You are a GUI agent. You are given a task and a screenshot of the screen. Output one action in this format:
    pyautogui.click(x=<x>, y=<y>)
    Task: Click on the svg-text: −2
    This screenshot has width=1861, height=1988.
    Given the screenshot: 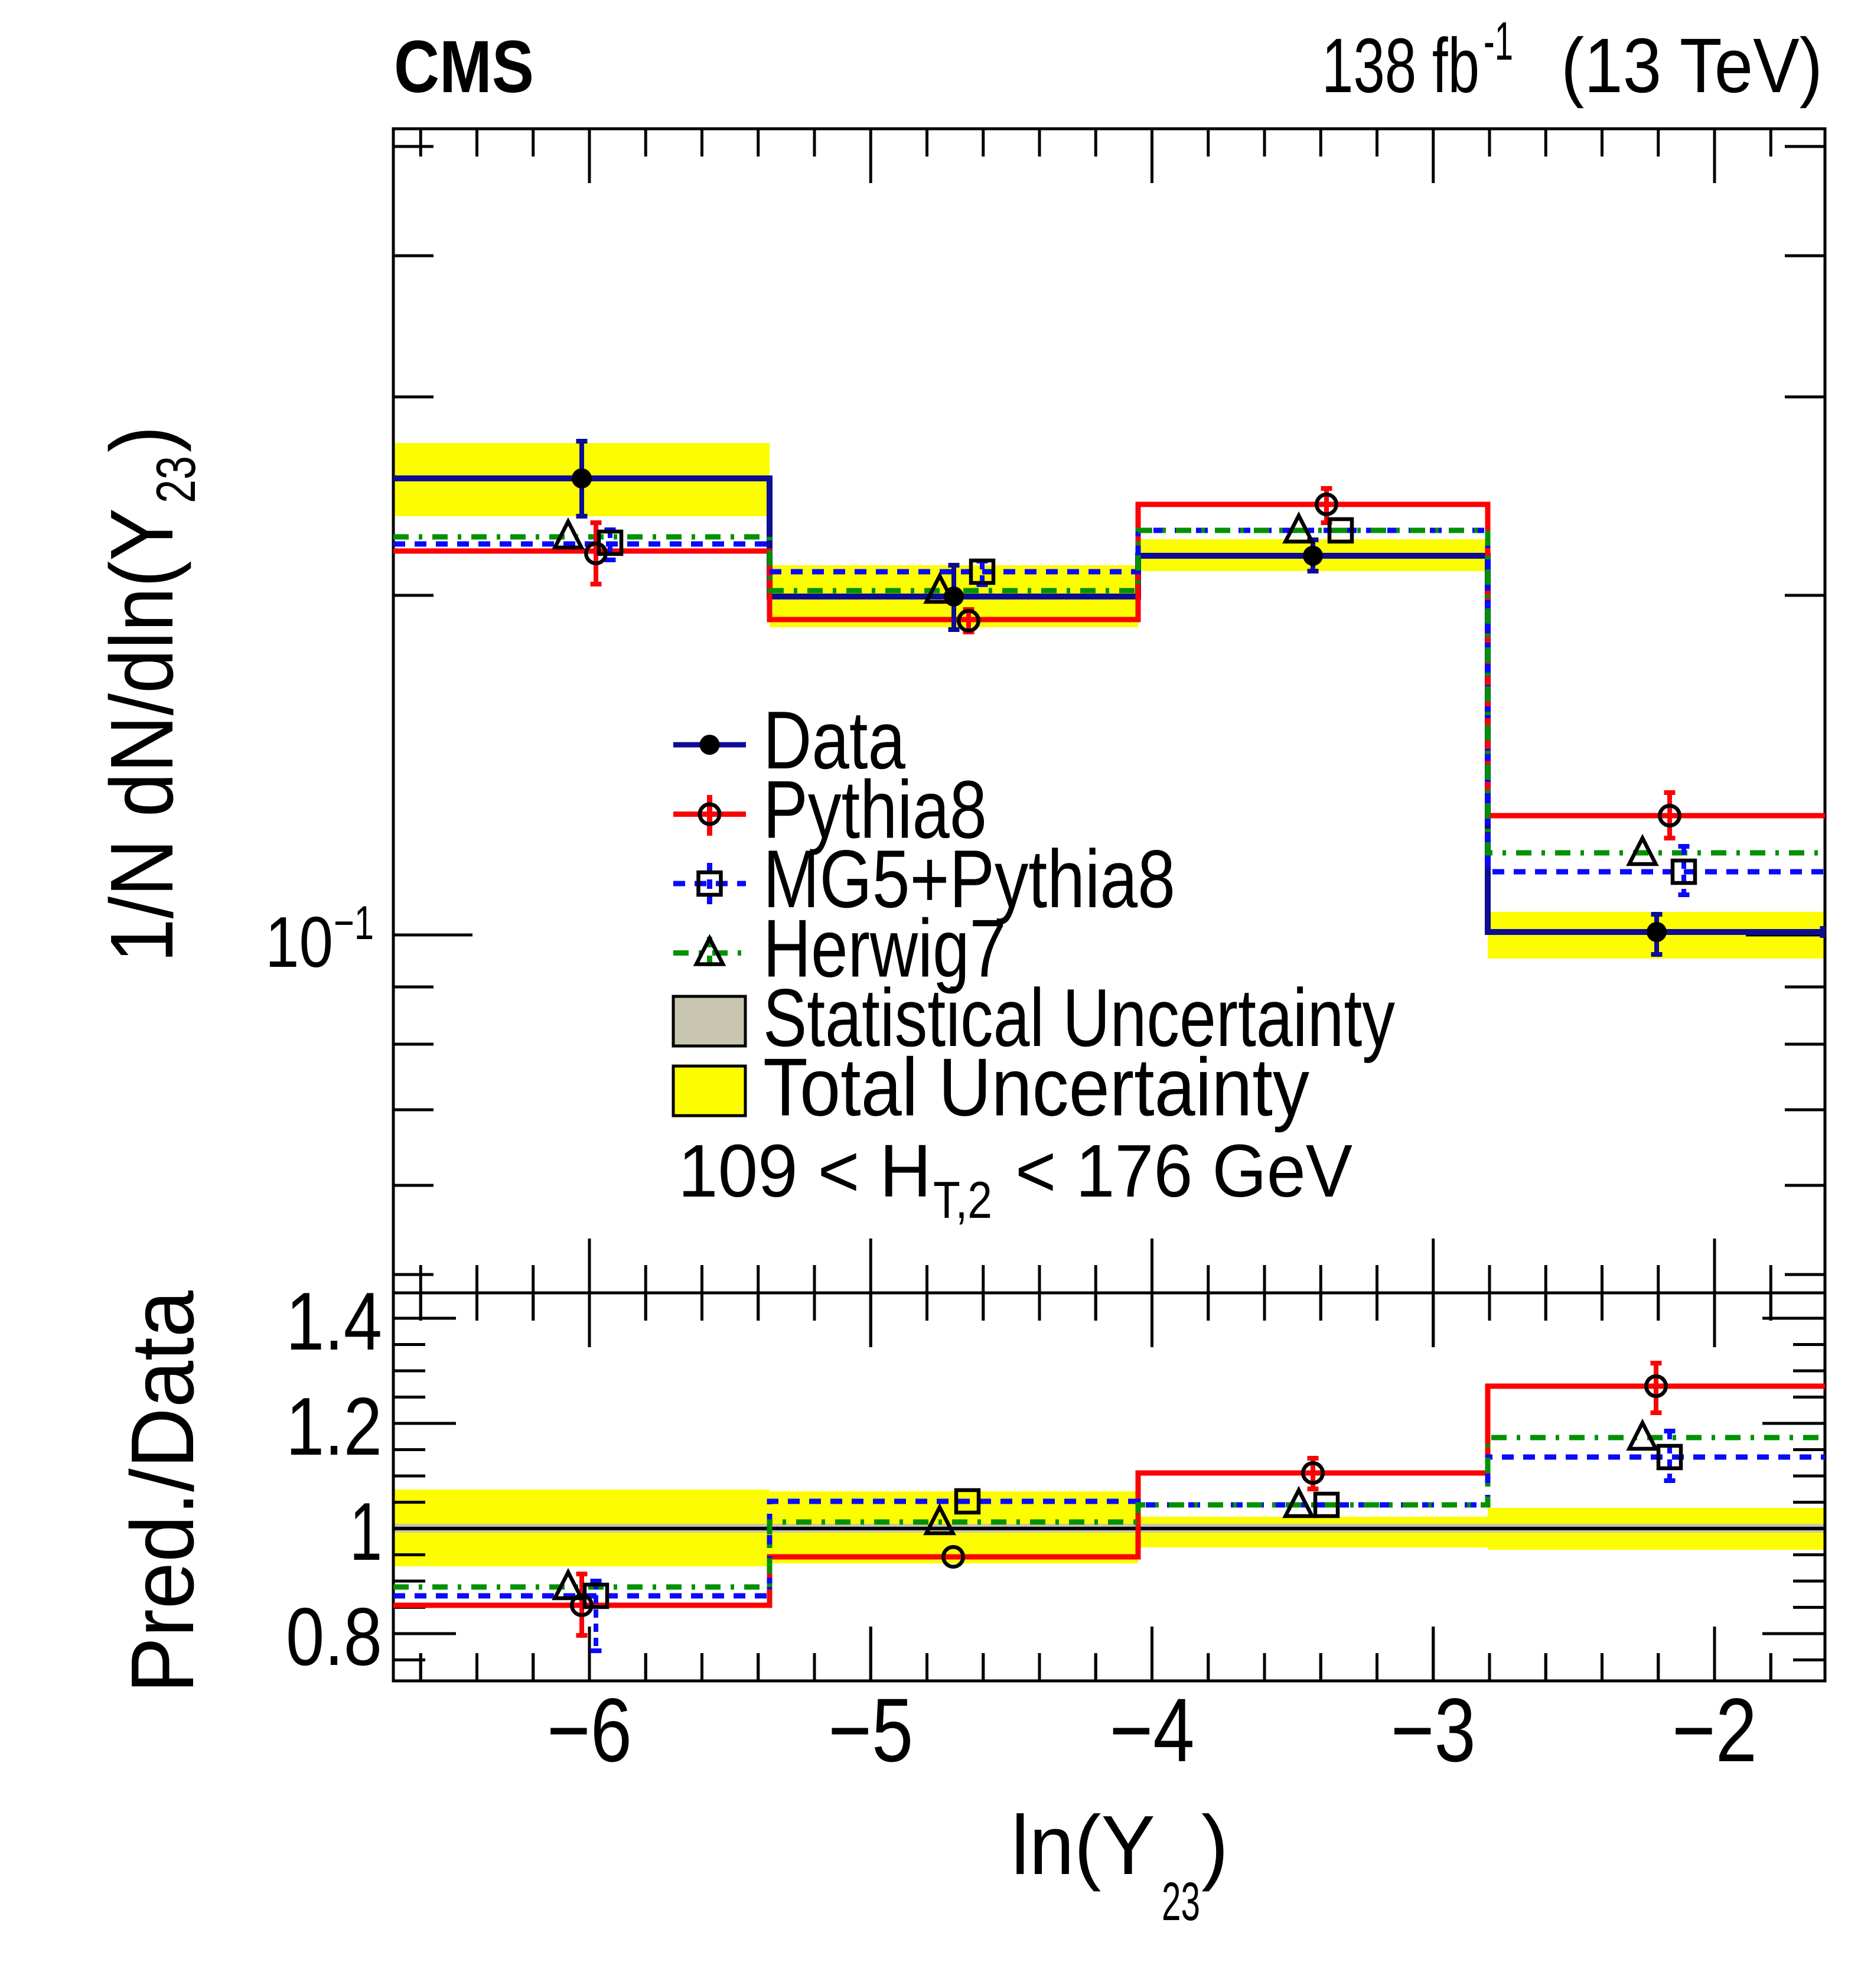 What is the action you would take?
    pyautogui.click(x=1714, y=1730)
    